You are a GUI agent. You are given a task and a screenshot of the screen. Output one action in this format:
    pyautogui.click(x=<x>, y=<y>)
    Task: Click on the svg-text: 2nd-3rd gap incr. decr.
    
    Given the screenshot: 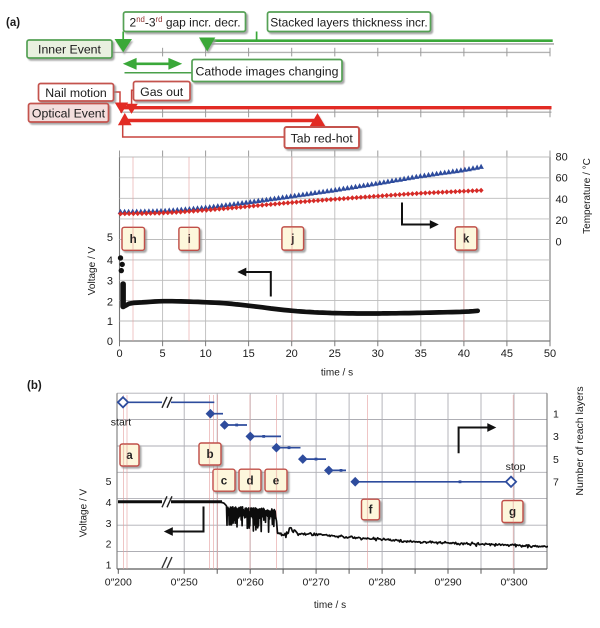 What is the action you would take?
    pyautogui.click(x=185, y=22)
    